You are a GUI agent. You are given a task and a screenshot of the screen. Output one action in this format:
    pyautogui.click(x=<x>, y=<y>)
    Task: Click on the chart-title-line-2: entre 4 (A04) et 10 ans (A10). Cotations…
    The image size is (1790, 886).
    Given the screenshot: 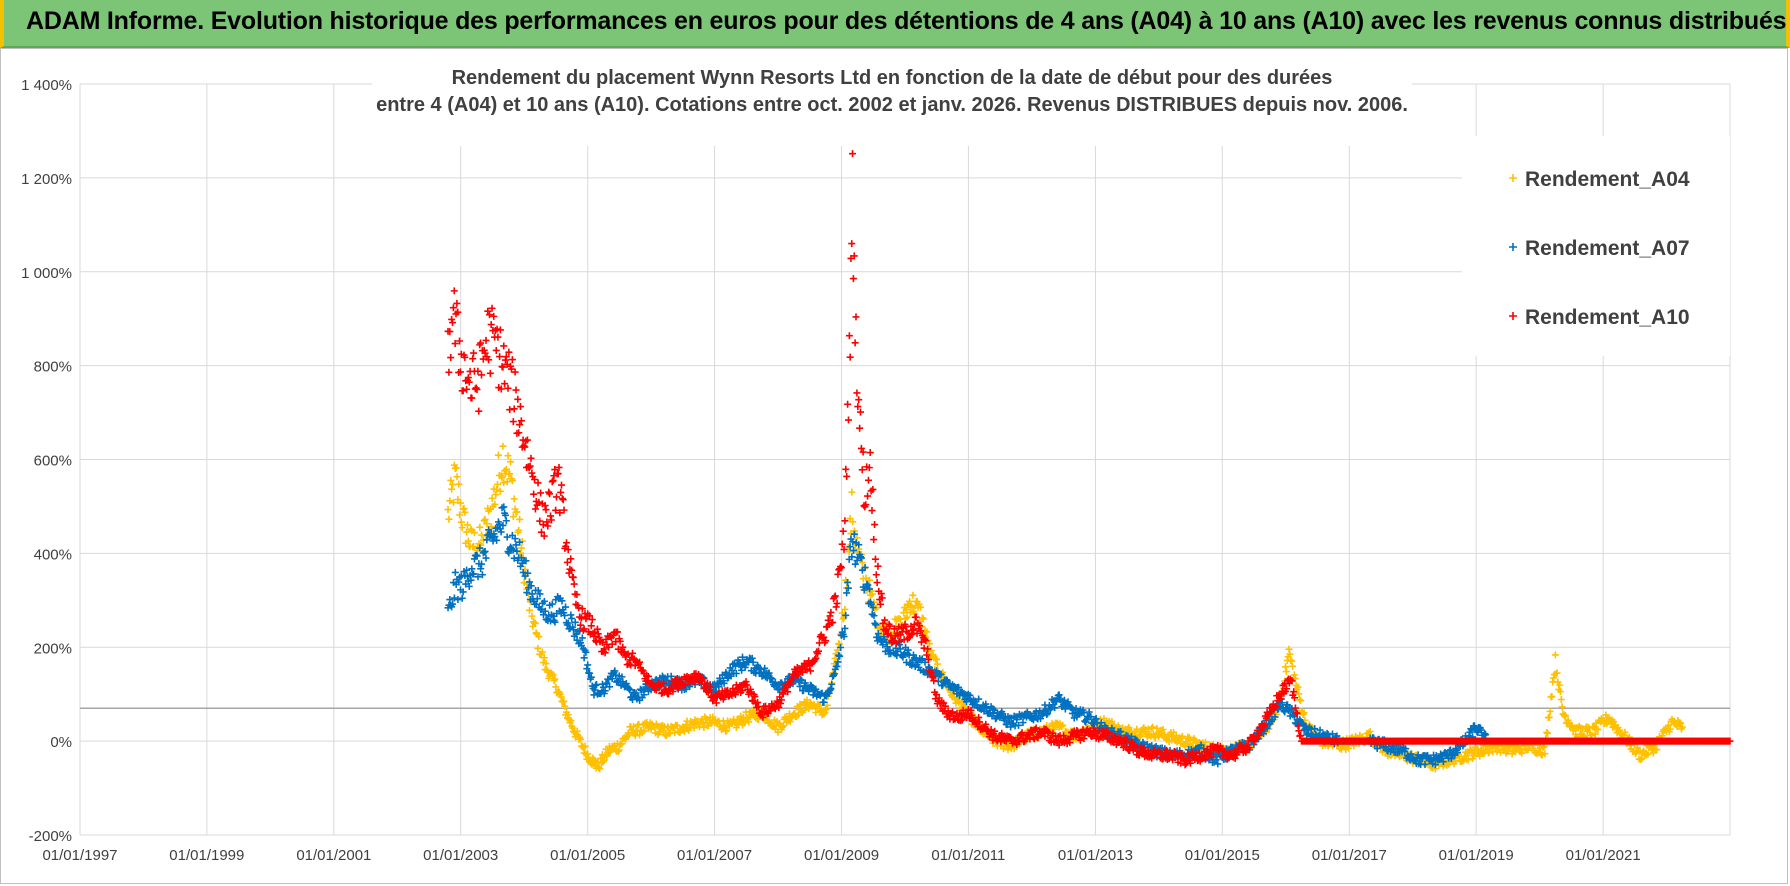 What is the action you would take?
    pyautogui.click(x=892, y=105)
    